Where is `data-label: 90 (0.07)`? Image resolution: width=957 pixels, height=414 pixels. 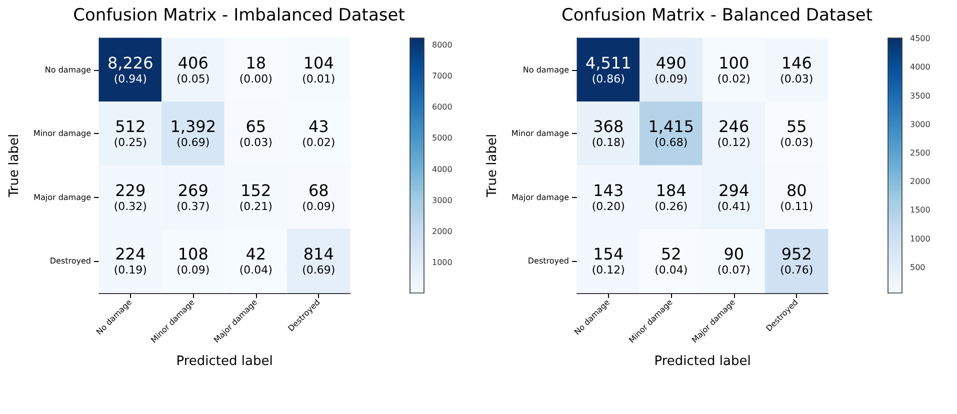 data-label: 90 (0.07) is located at coordinates (733, 260).